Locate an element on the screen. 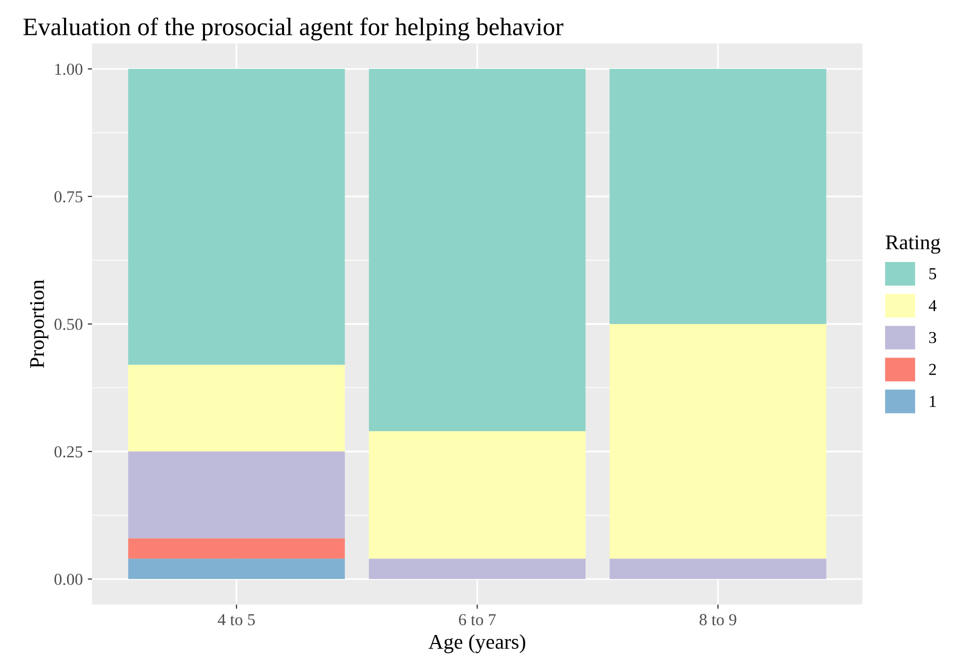 The height and width of the screenshot is (668, 969). legend-label: 1 is located at coordinates (933, 401).